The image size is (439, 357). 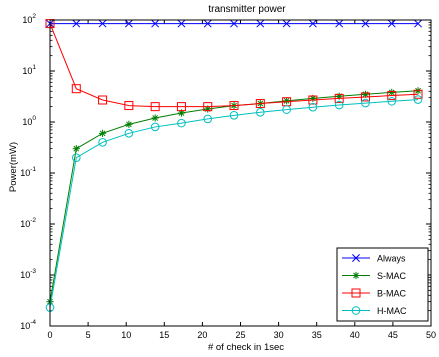 I want to click on x-tick-label: 5, so click(x=88, y=335).